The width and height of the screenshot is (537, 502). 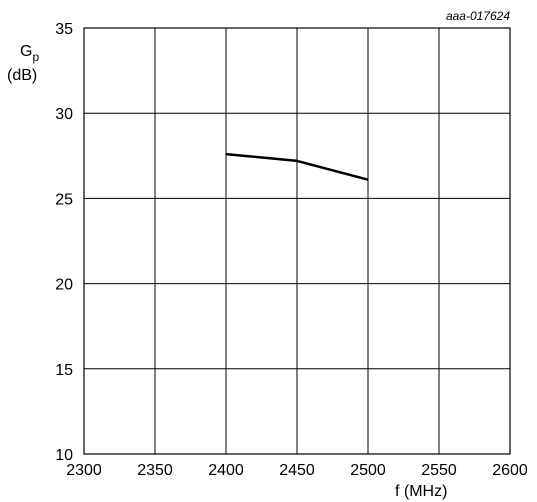 What do you see at coordinates (368, 470) in the screenshot?
I see `x-tick-label: 2500` at bounding box center [368, 470].